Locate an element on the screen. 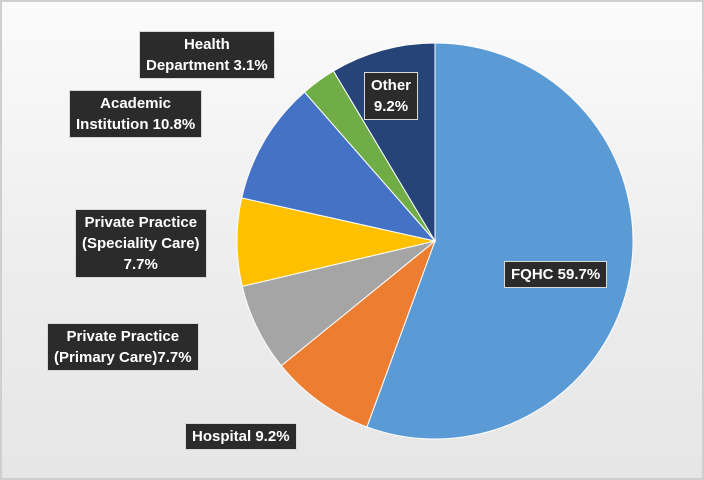  data-label-other: Other 9.2% is located at coordinates (391, 96).